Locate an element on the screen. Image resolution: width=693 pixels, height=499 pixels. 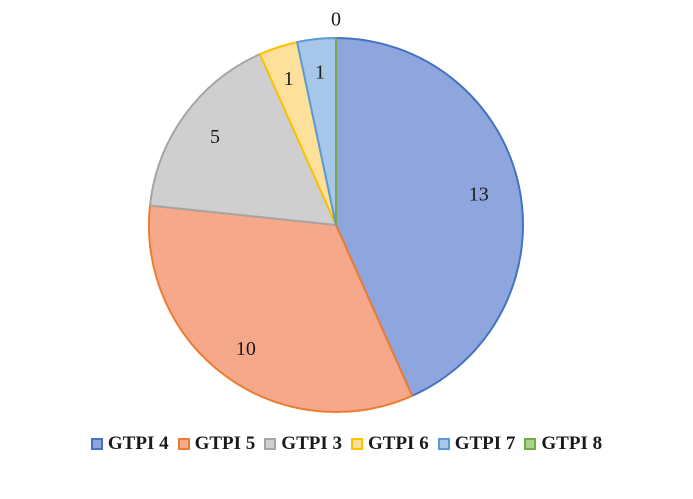
legend-label: GTPI 5 is located at coordinates (225, 443).